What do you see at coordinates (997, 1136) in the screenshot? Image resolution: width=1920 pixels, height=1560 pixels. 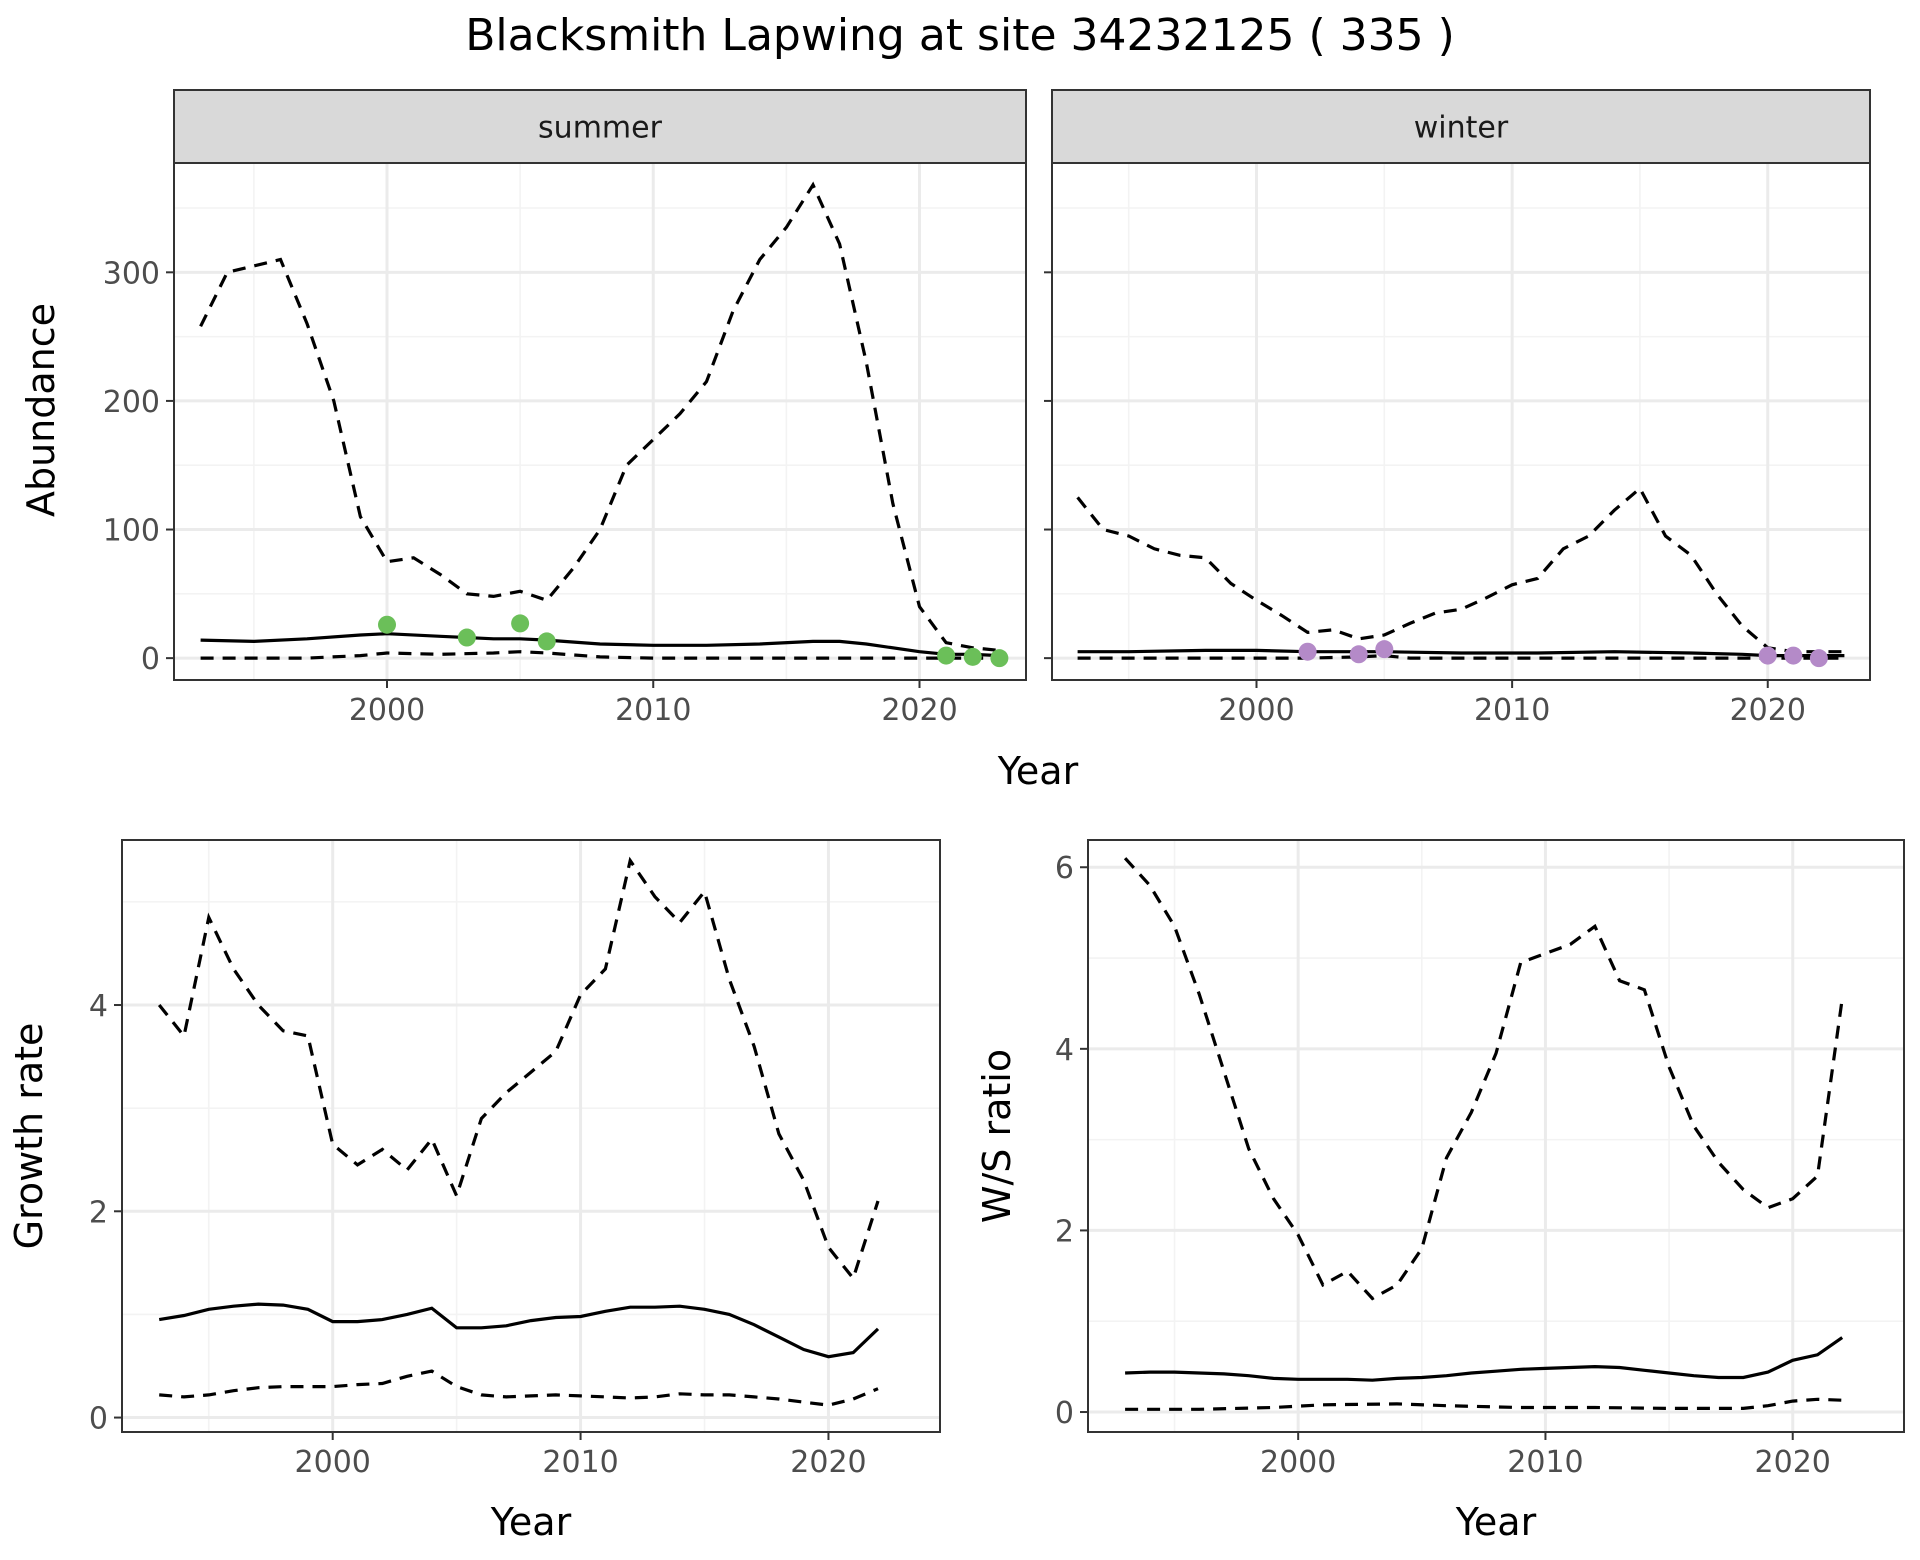 I see `y-axis-title: W/S ratio` at bounding box center [997, 1136].